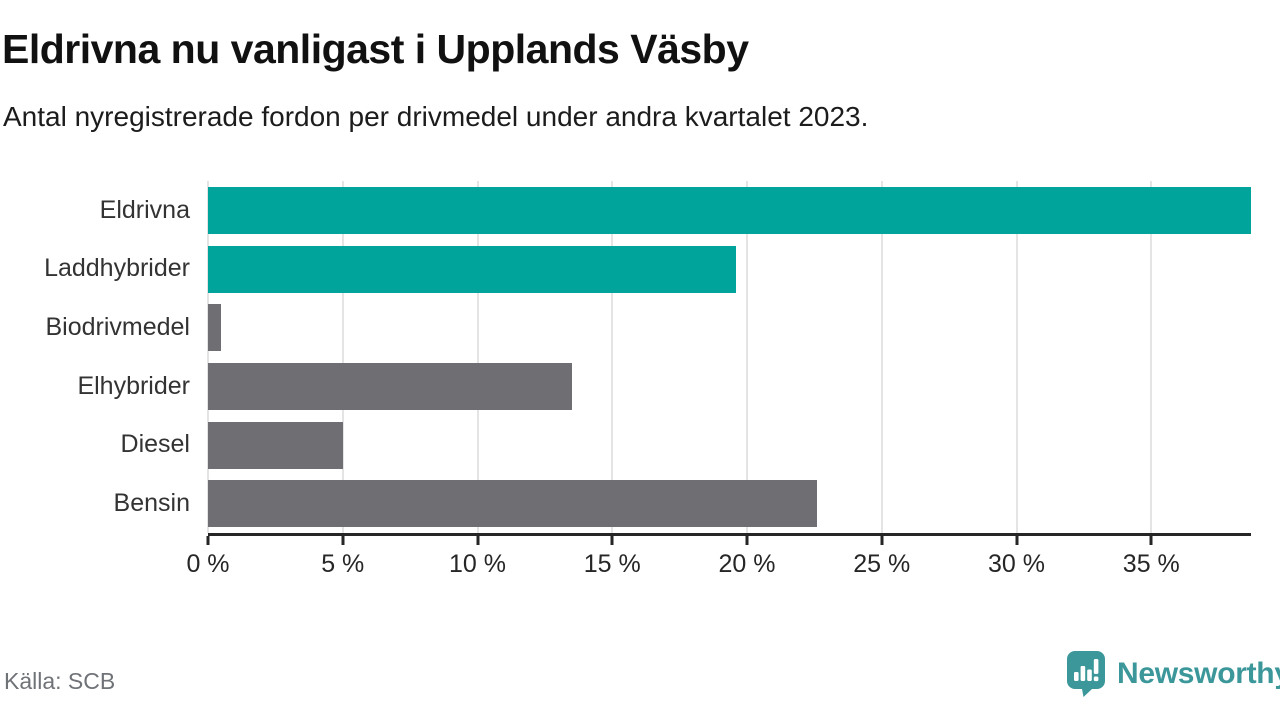 The height and width of the screenshot is (720, 1280). I want to click on bar-eldrivna, so click(729, 210).